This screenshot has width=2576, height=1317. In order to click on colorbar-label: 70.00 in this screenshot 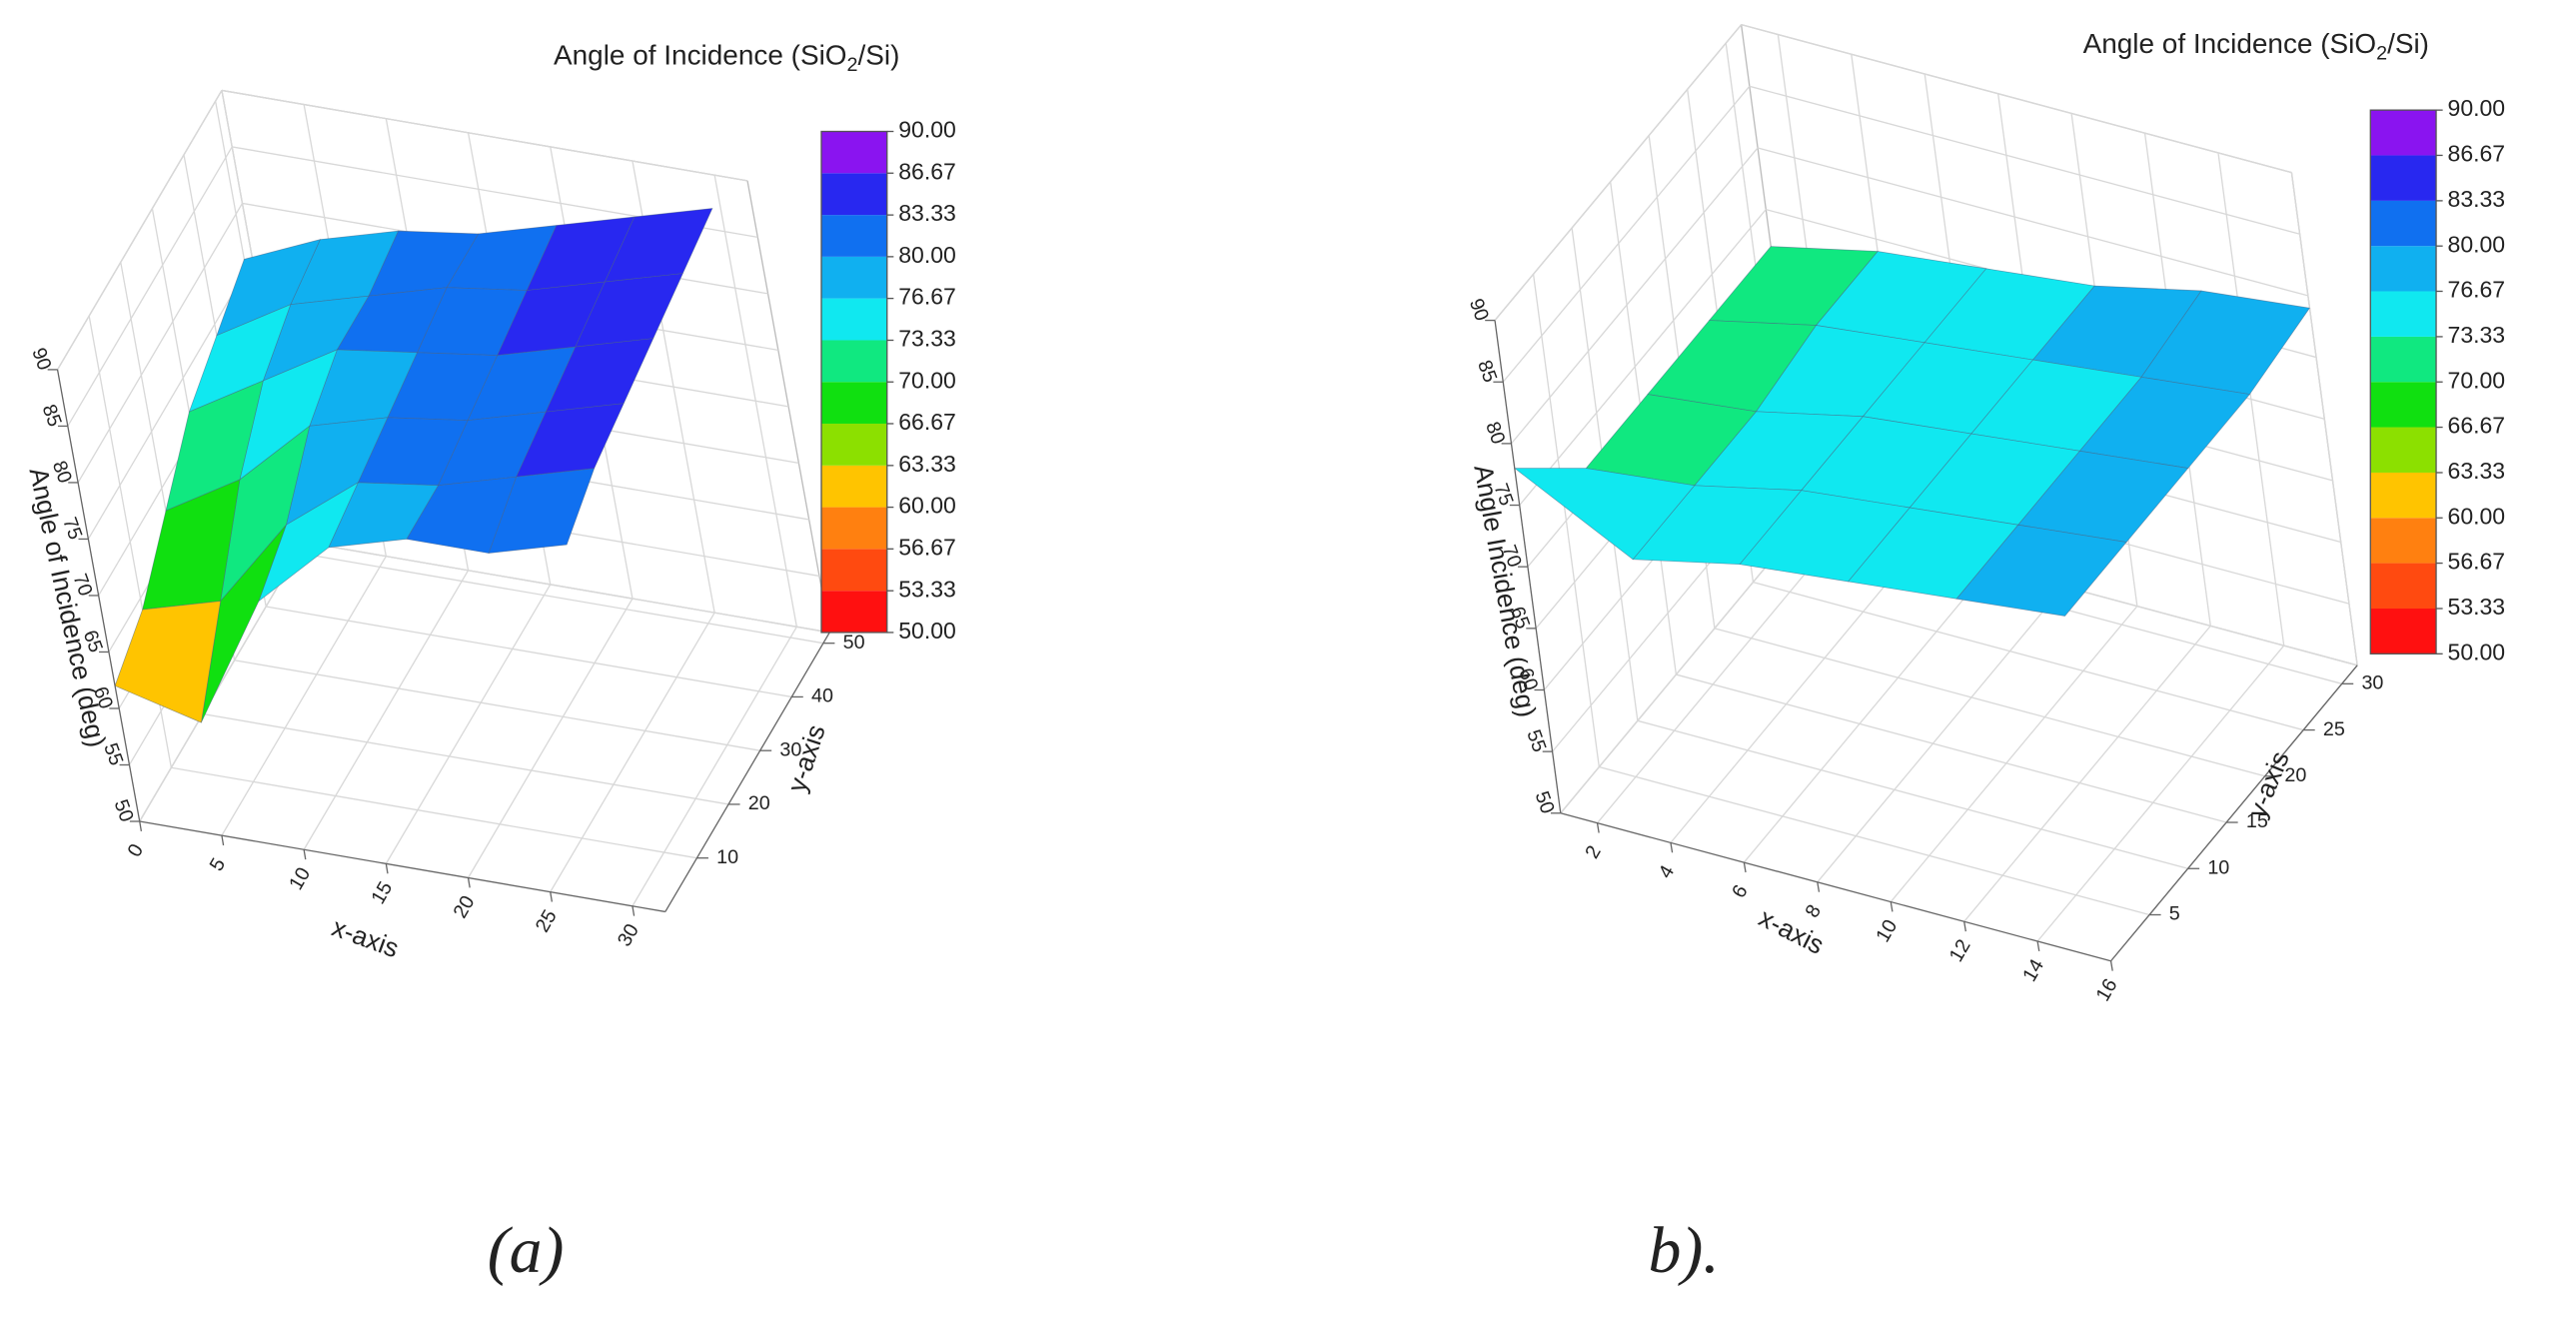, I will do `click(927, 380)`.